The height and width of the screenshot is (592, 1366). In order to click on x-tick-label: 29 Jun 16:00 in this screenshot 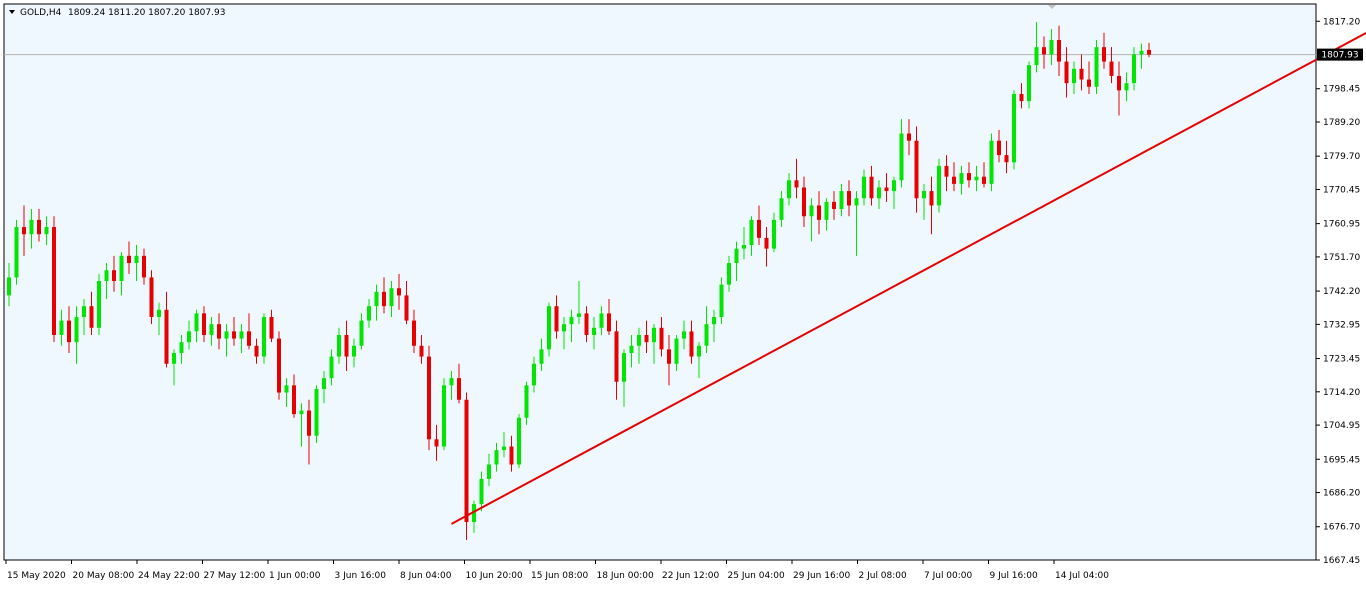, I will do `click(821, 576)`.